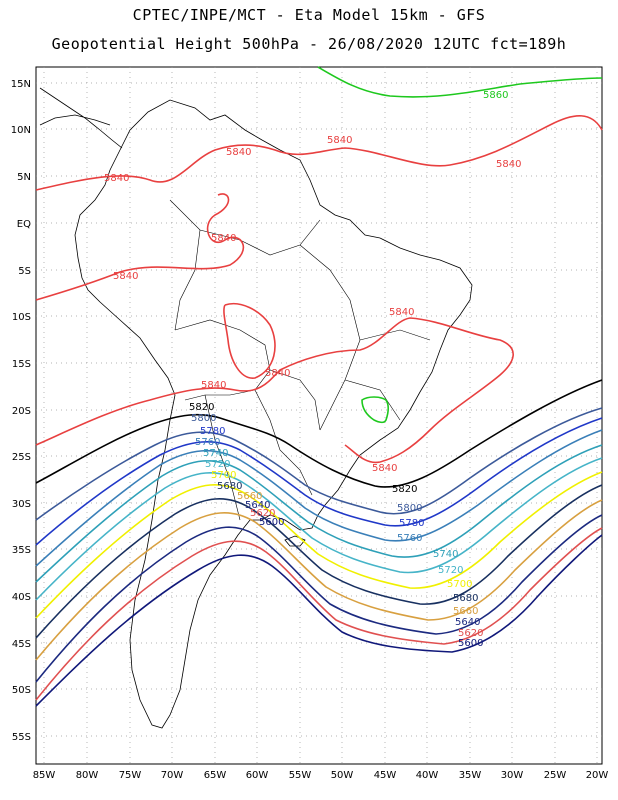  I want to click on longitude-label: 35W, so click(470, 775).